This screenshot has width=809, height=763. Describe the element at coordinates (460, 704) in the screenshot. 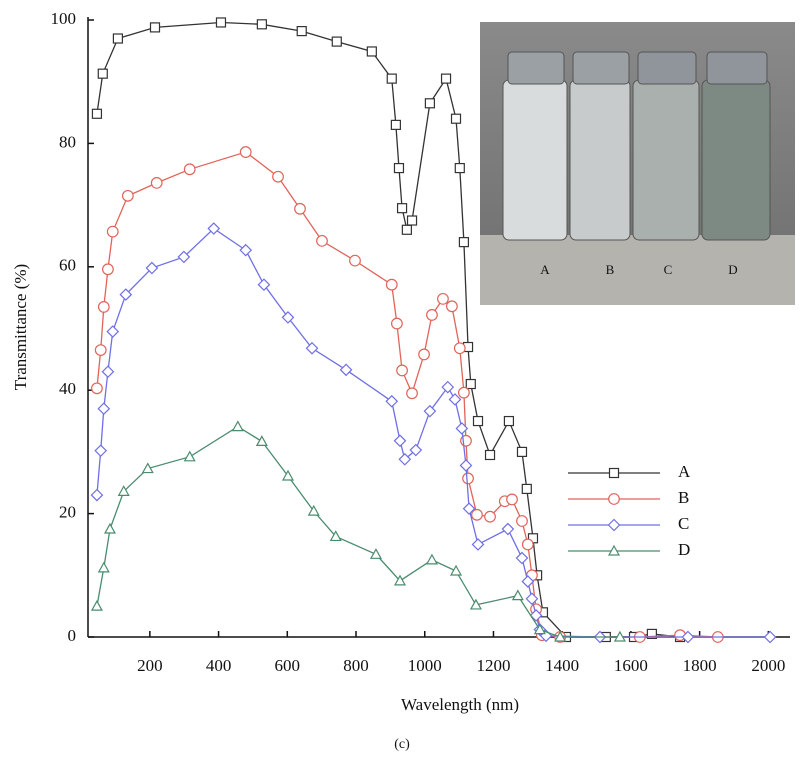

I see `x-axis-title: Wavelength (nm)` at that location.